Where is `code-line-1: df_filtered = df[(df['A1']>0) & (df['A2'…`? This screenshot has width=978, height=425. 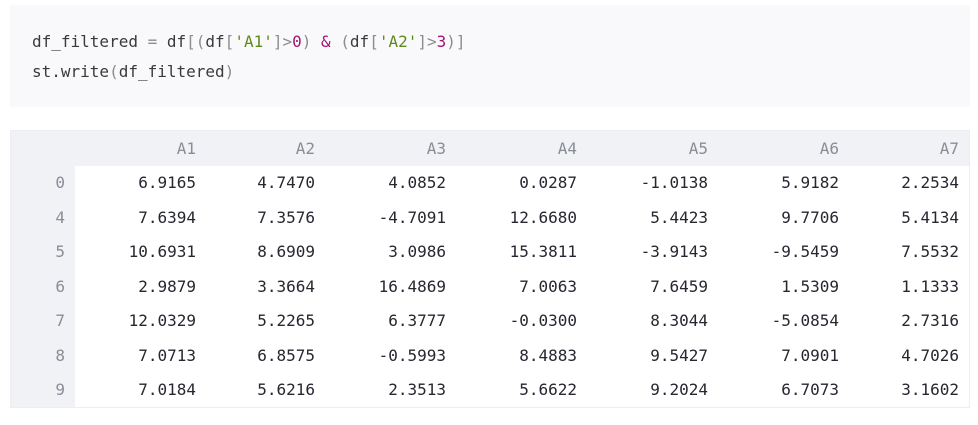
code-line-1: df_filtered = df[(df['A1']>0) & (df['A2'… is located at coordinates (490, 42).